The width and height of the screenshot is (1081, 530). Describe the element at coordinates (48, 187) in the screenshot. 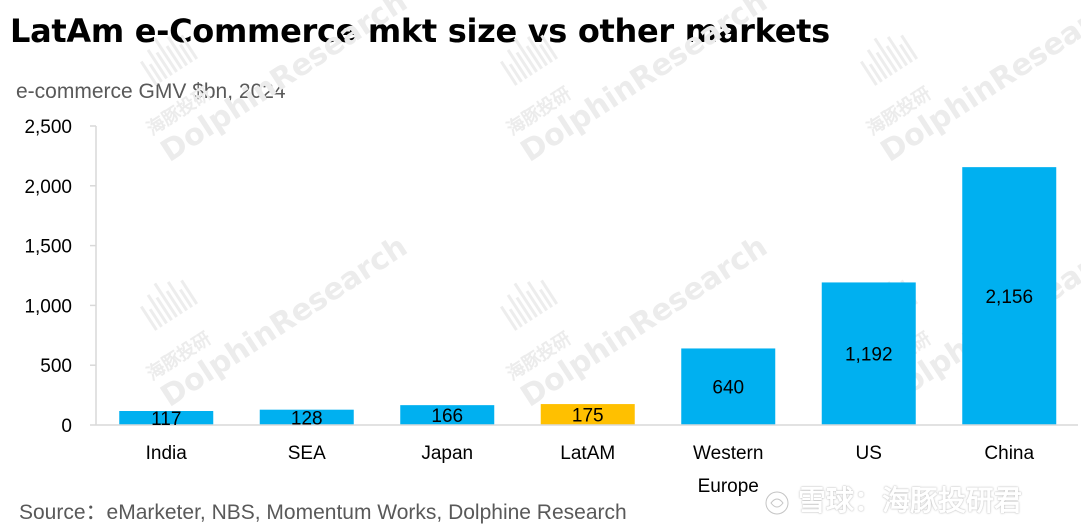

I see `y-tick-label: 2,000` at that location.